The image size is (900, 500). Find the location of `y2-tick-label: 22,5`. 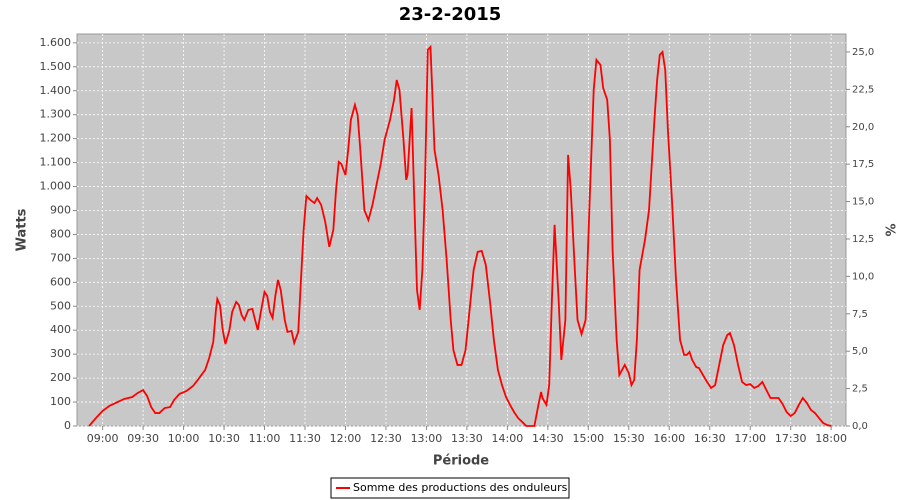

y2-tick-label: 22,5 is located at coordinates (863, 89).